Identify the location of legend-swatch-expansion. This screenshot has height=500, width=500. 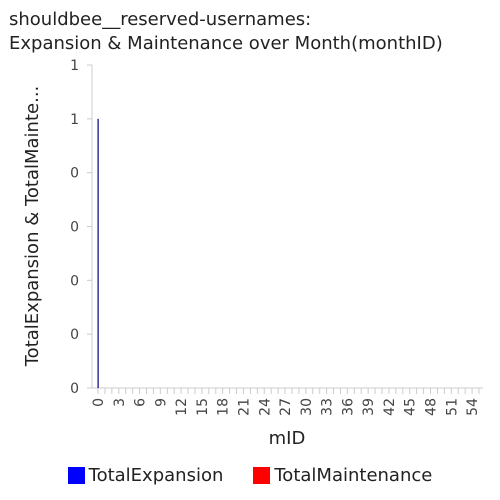
(76, 475).